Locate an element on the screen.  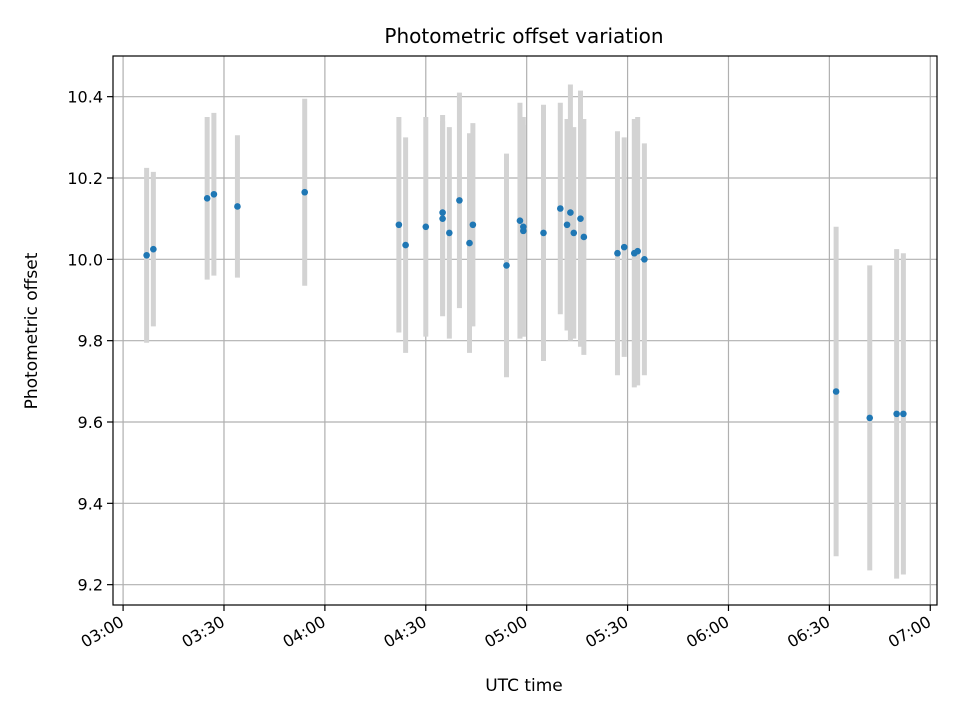
y-axis: 9.2 9.4 9.6 9.8 10.0 10.2 10.4 is located at coordinates (90, 341).